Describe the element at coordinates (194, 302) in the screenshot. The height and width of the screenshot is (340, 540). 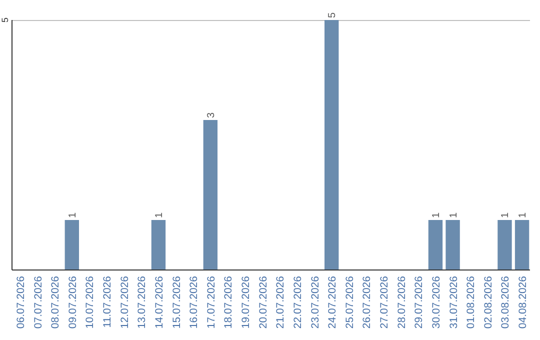
I see `x-tick-label: 16.07.2026` at that location.